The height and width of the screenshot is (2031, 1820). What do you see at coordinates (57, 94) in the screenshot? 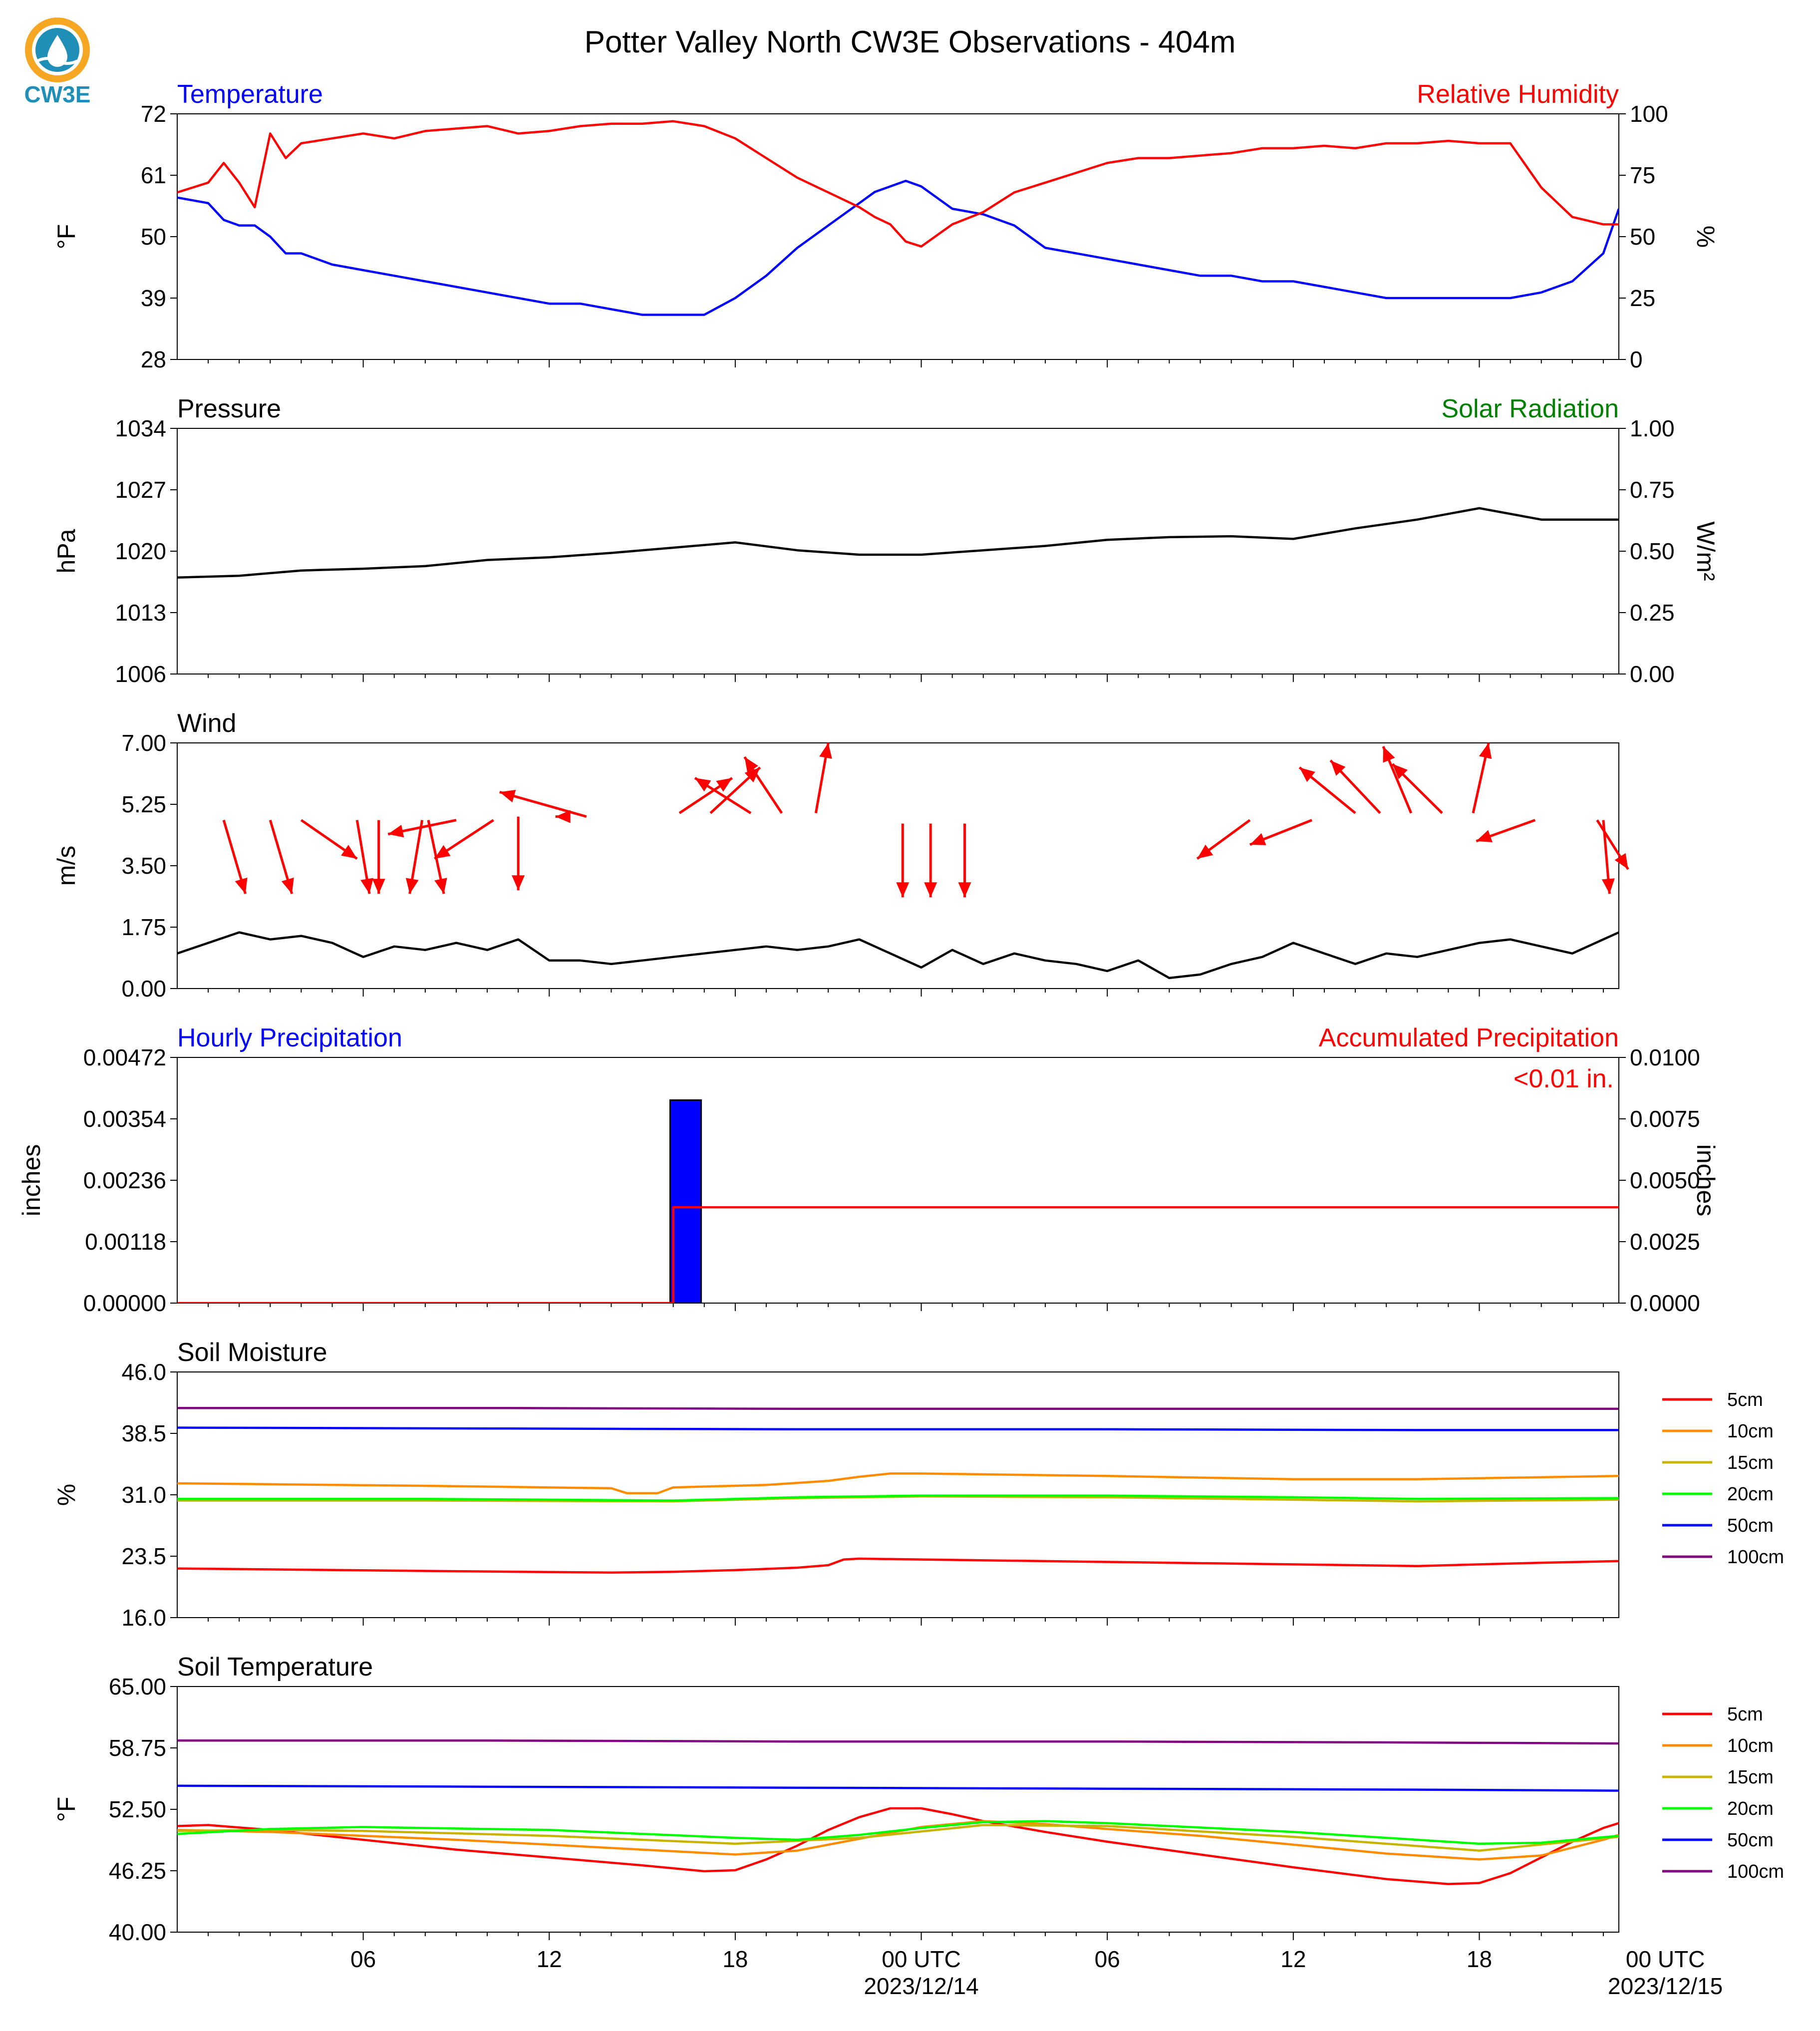
I see `logo-text: CW3E` at bounding box center [57, 94].